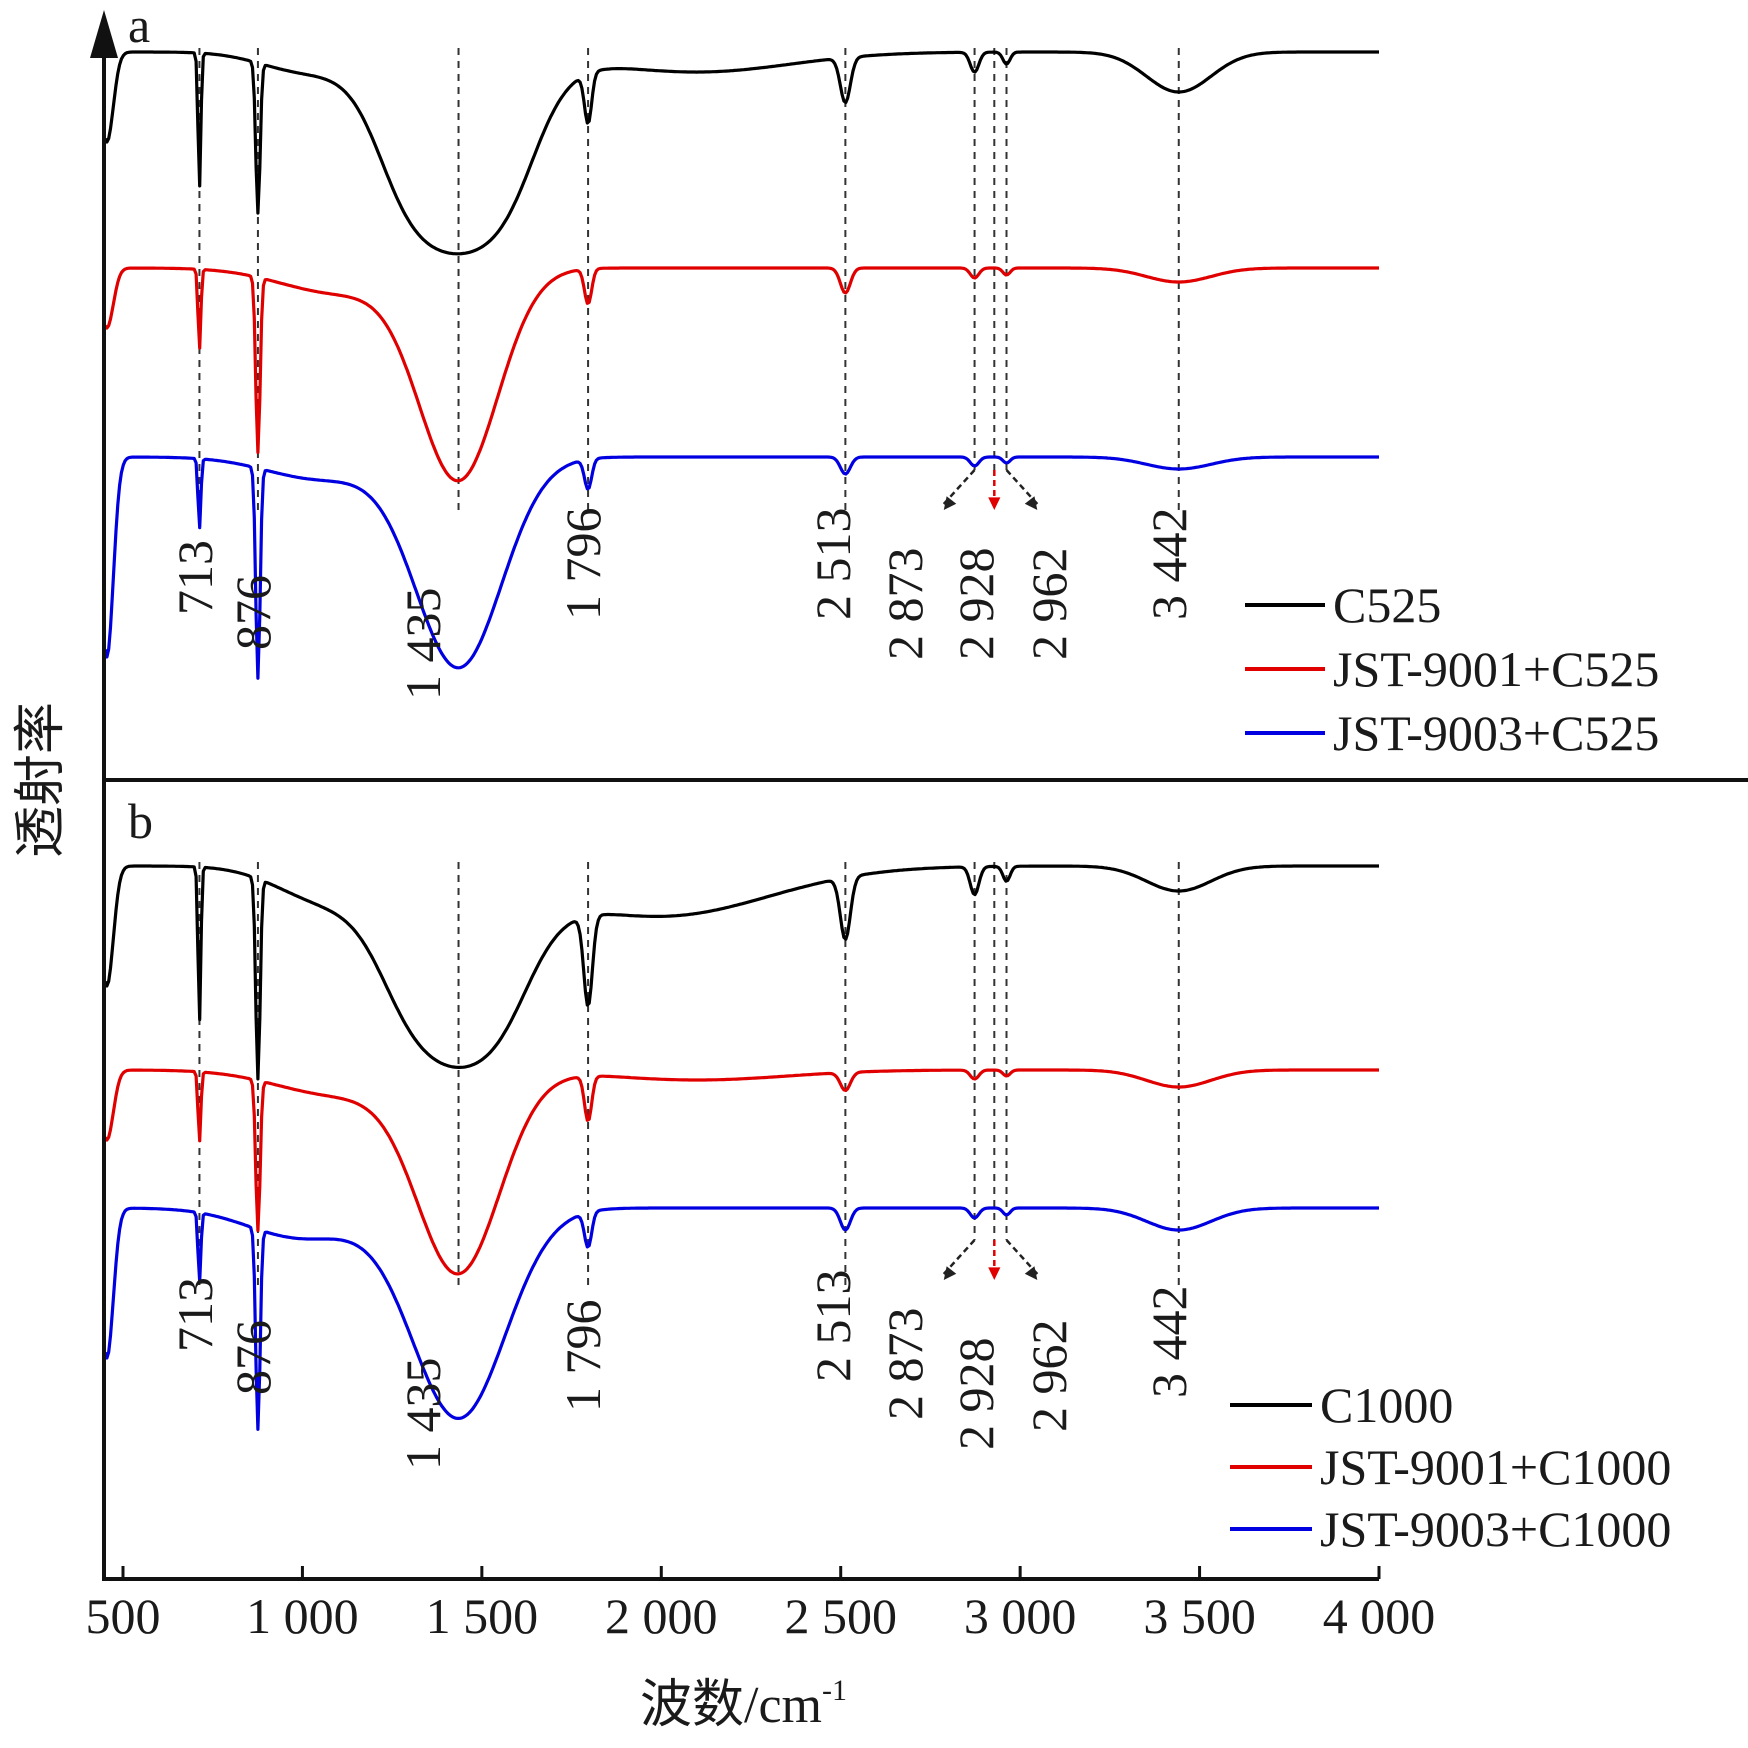 This screenshot has width=1748, height=1748. What do you see at coordinates (731, 1705) in the screenshot?
I see `x-axis-title-main: 波数/cm` at bounding box center [731, 1705].